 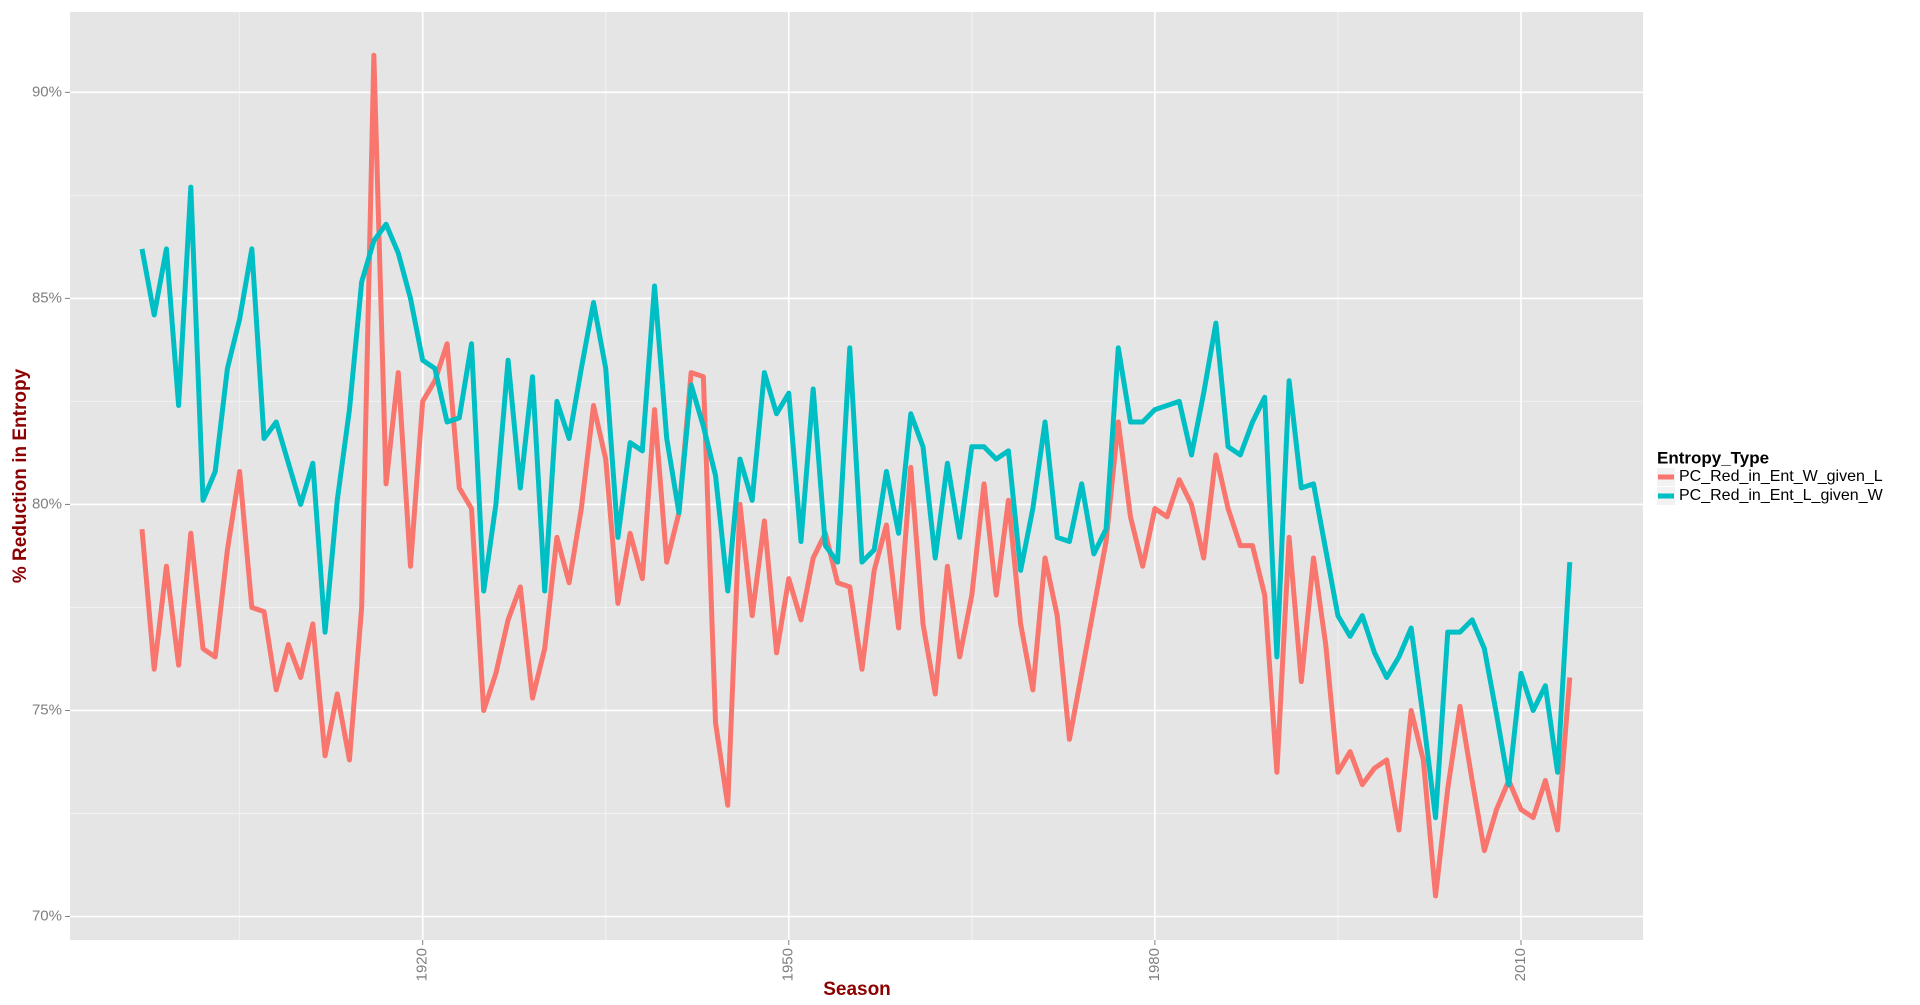 What do you see at coordinates (1781, 495) in the screenshot?
I see `legend-label: PC_Red_in_Ent_L_given_W` at bounding box center [1781, 495].